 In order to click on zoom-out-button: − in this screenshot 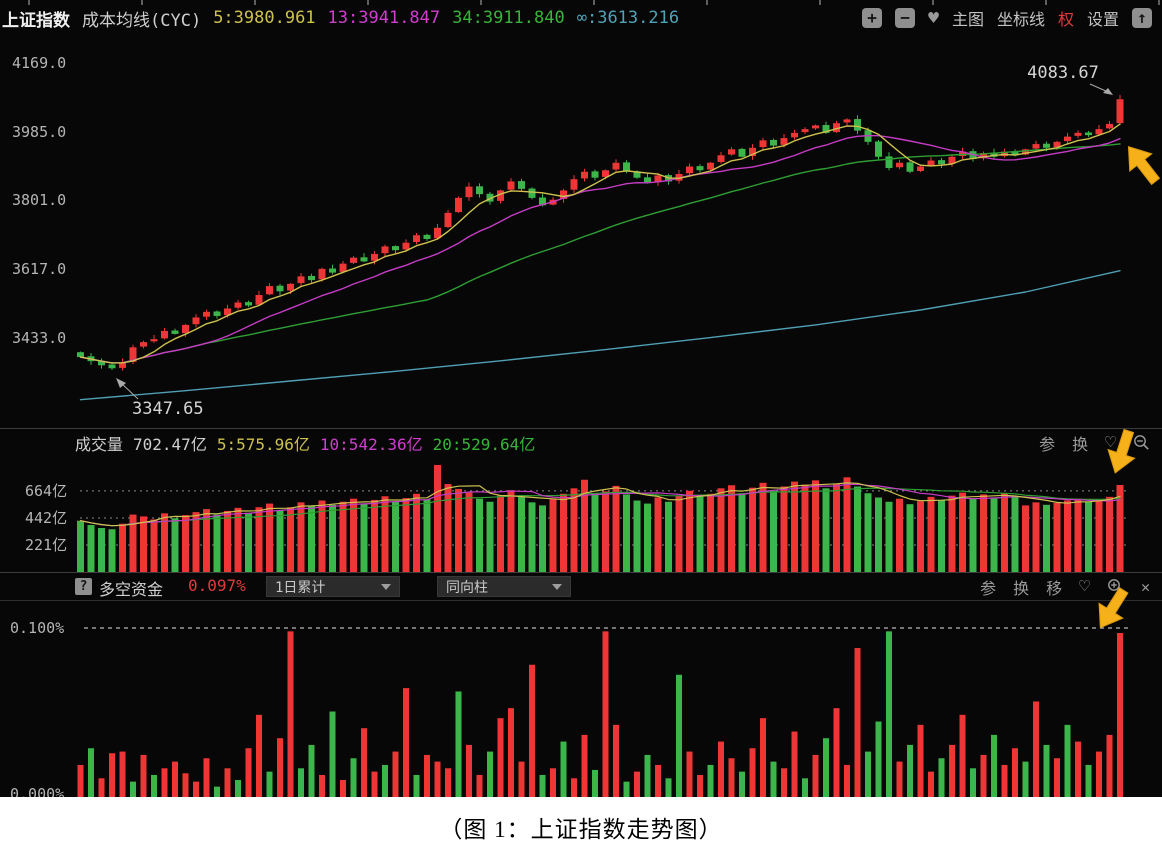, I will do `click(905, 18)`.